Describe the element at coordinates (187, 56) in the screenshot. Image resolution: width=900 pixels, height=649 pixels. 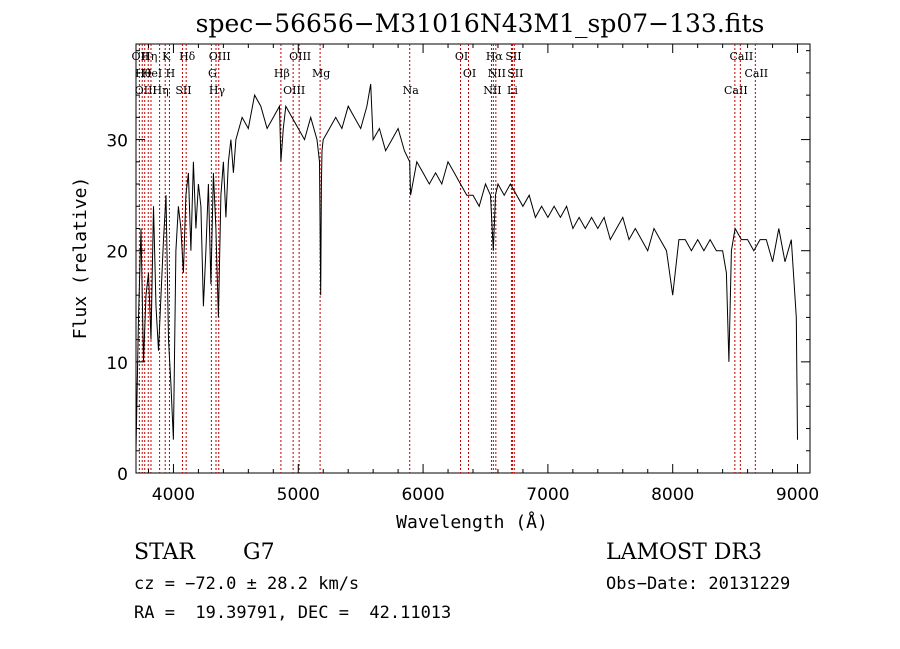
I see `line-label: Hδ` at that location.